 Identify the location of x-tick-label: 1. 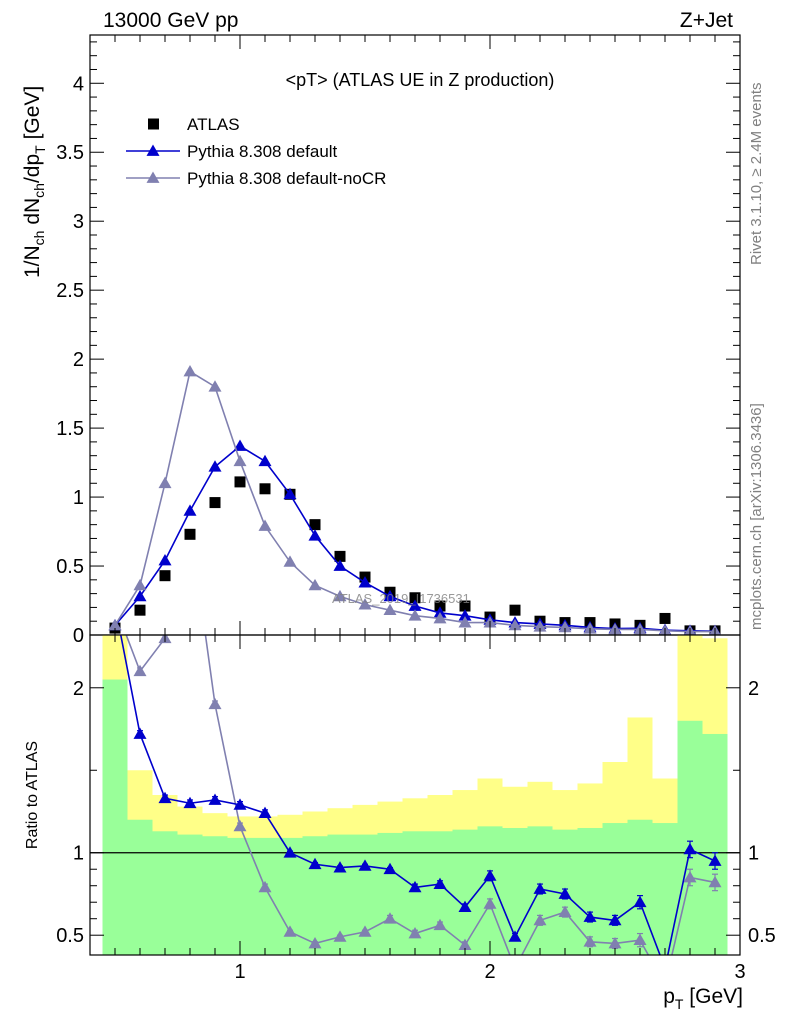
(239, 972).